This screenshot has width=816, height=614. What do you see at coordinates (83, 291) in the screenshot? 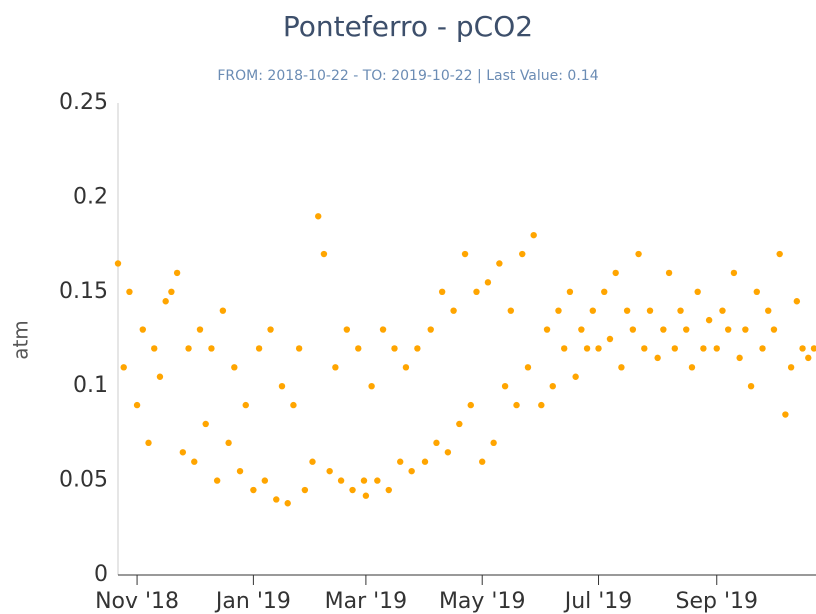
I see `y-tick-label: 0.15` at bounding box center [83, 291].